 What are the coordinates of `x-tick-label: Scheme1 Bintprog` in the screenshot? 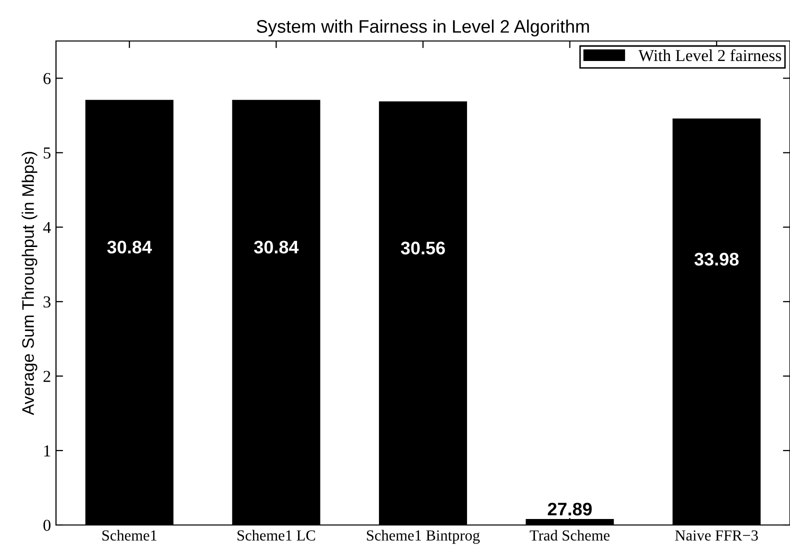 It's located at (423, 537).